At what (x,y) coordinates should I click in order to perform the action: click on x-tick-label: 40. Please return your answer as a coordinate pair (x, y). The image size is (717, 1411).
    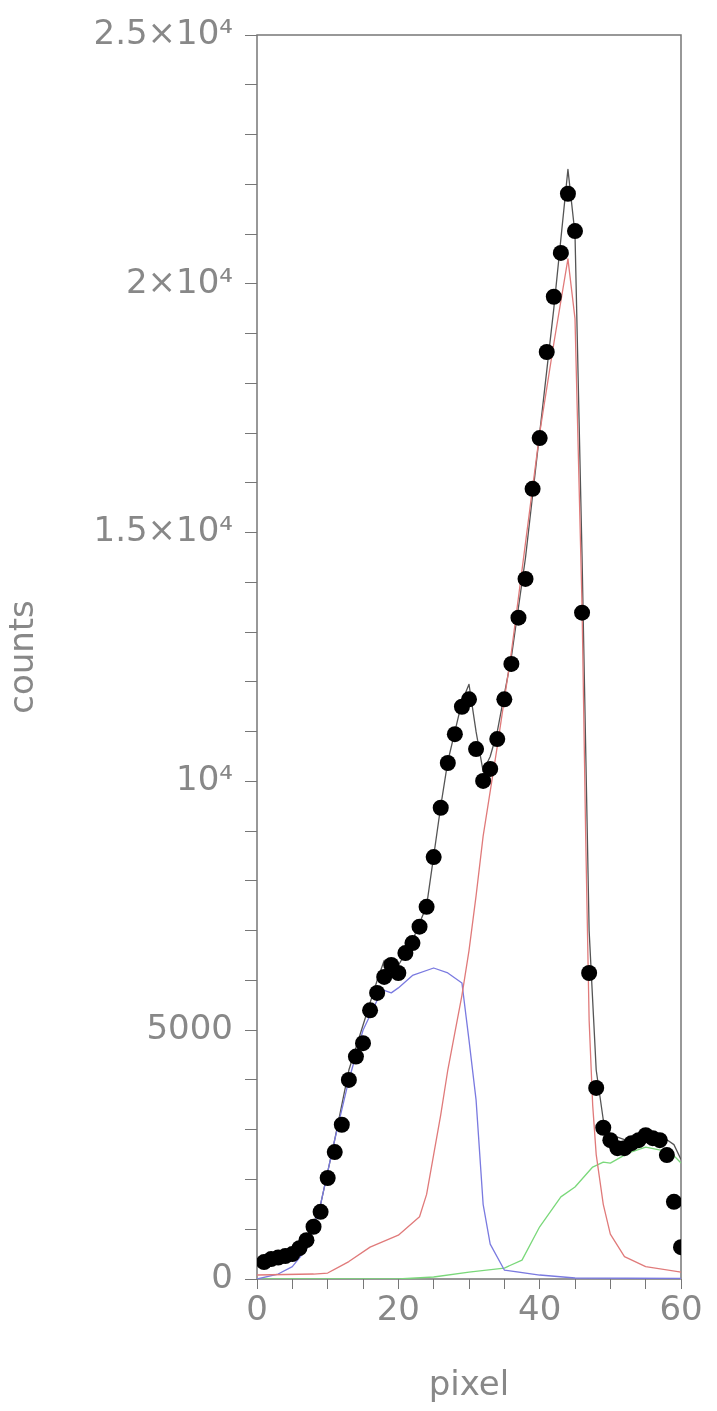
    Looking at the image, I should click on (540, 1308).